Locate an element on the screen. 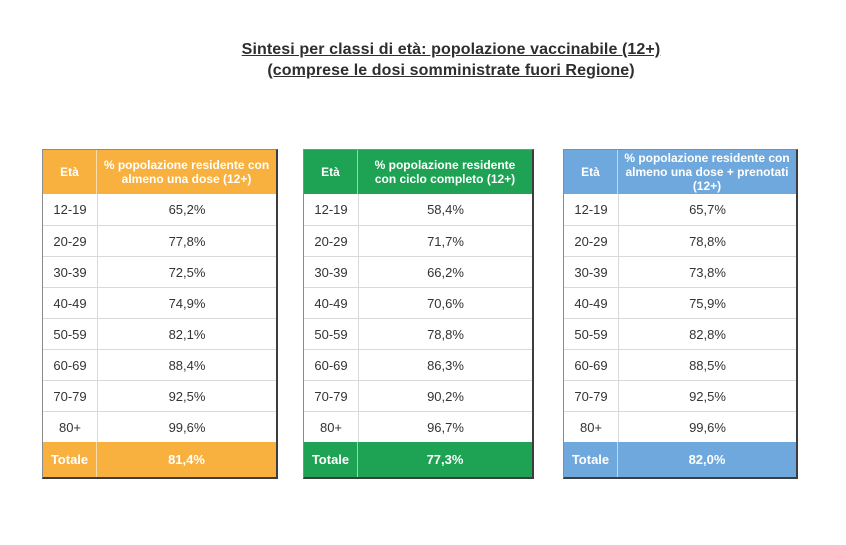 This screenshot has width=846, height=545. percentage-cell: 88,5% is located at coordinates (707, 365).